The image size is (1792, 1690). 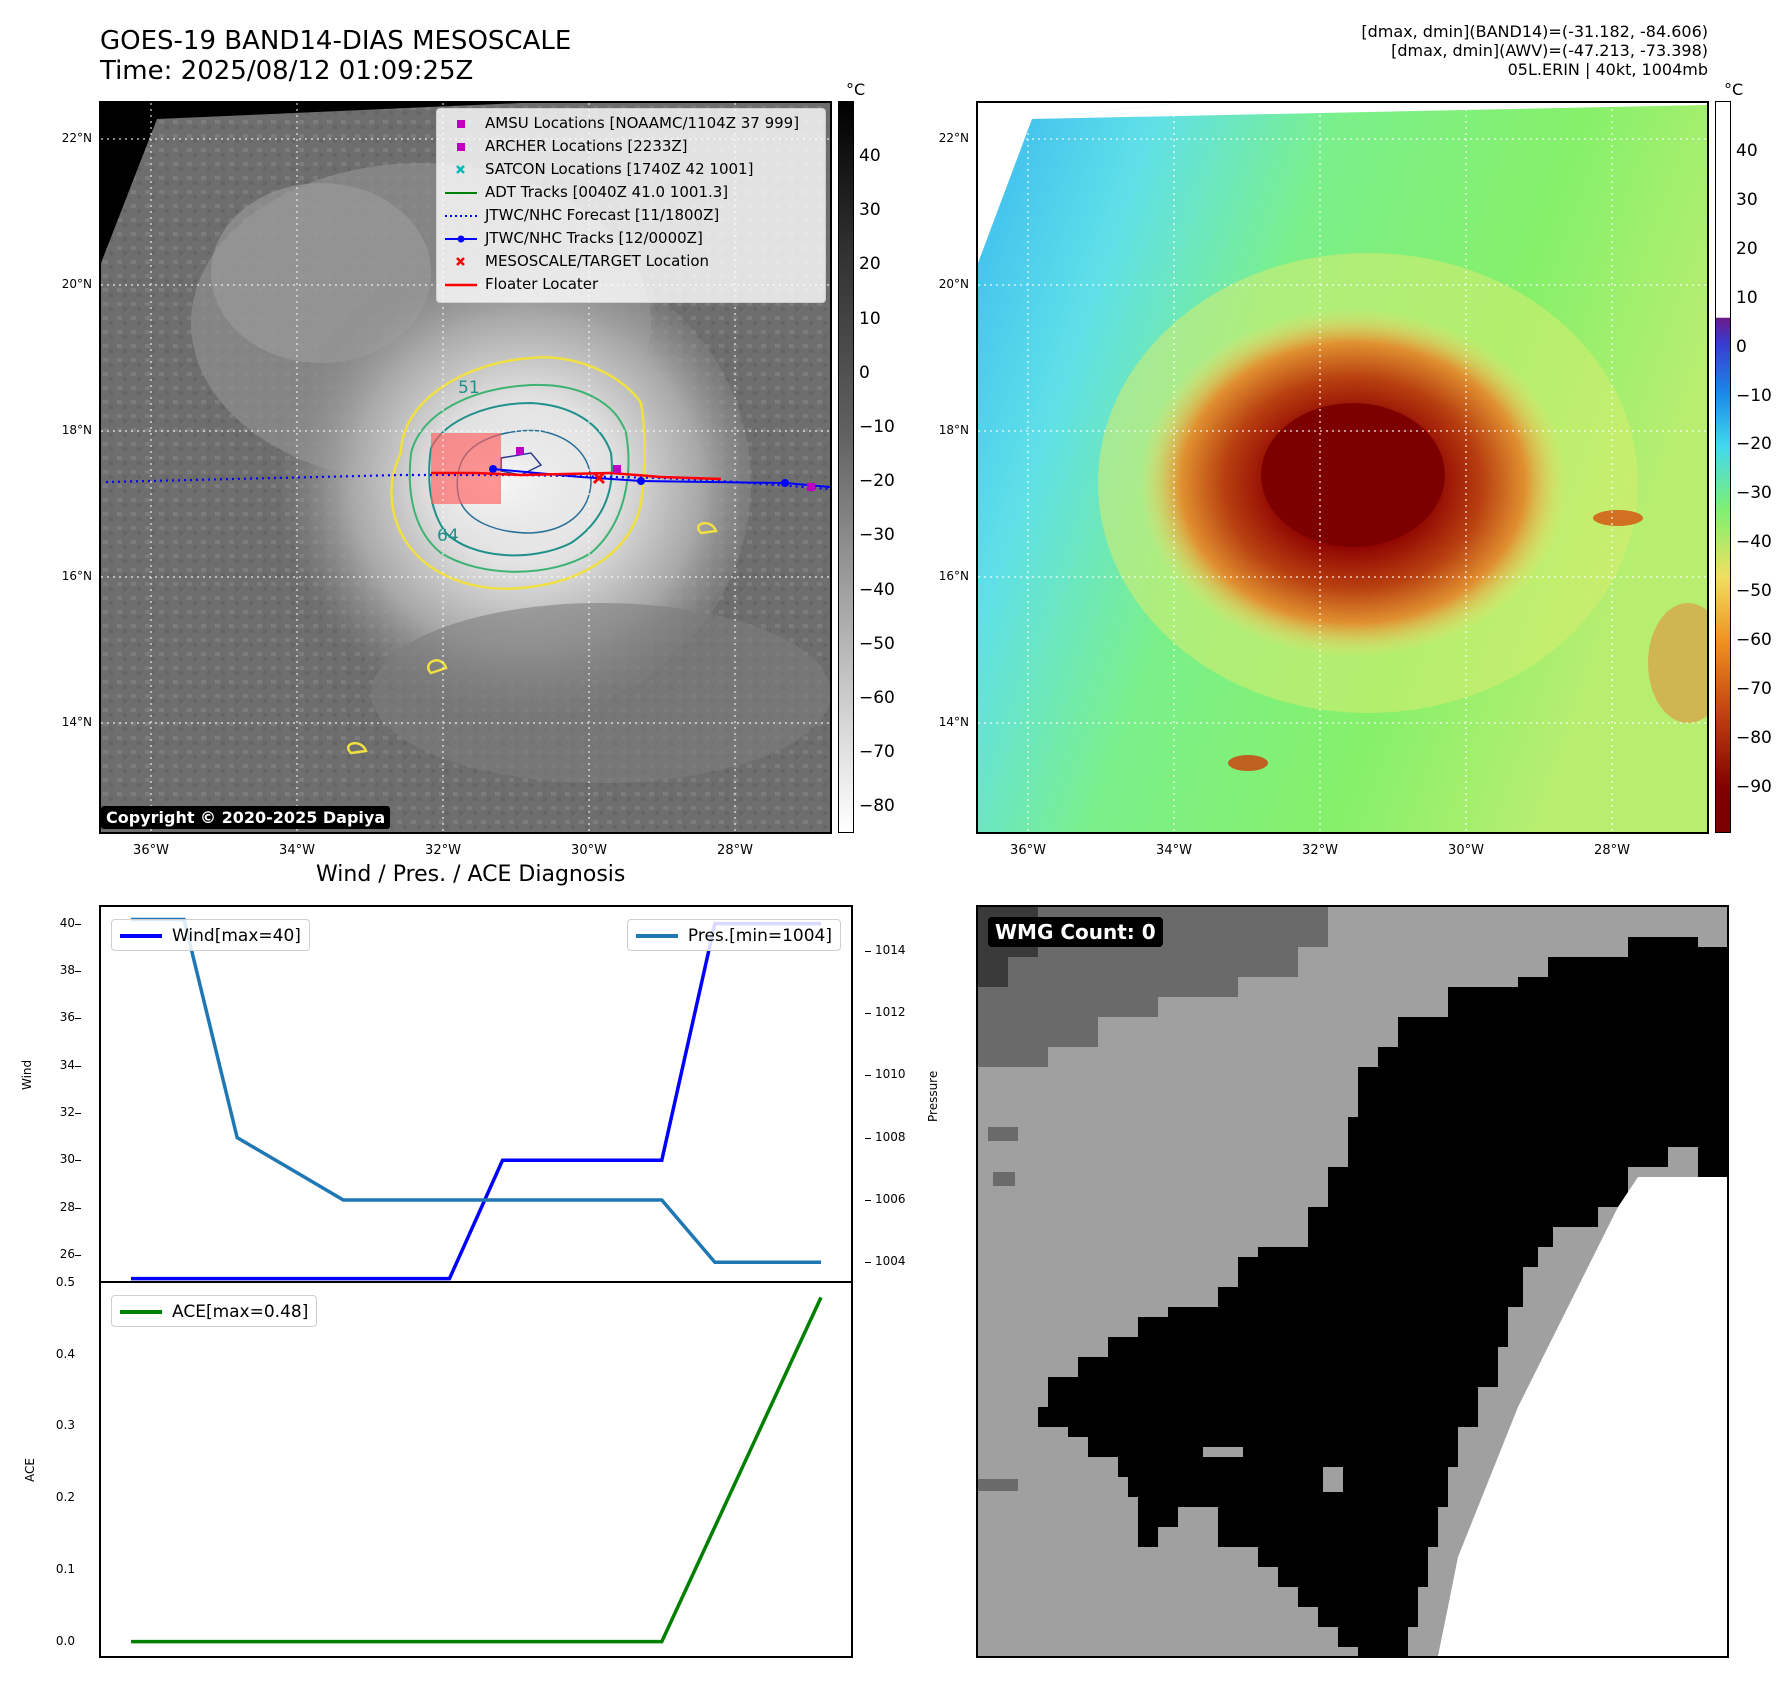 I want to click on y-tick-label: 1006, so click(x=890, y=1198).